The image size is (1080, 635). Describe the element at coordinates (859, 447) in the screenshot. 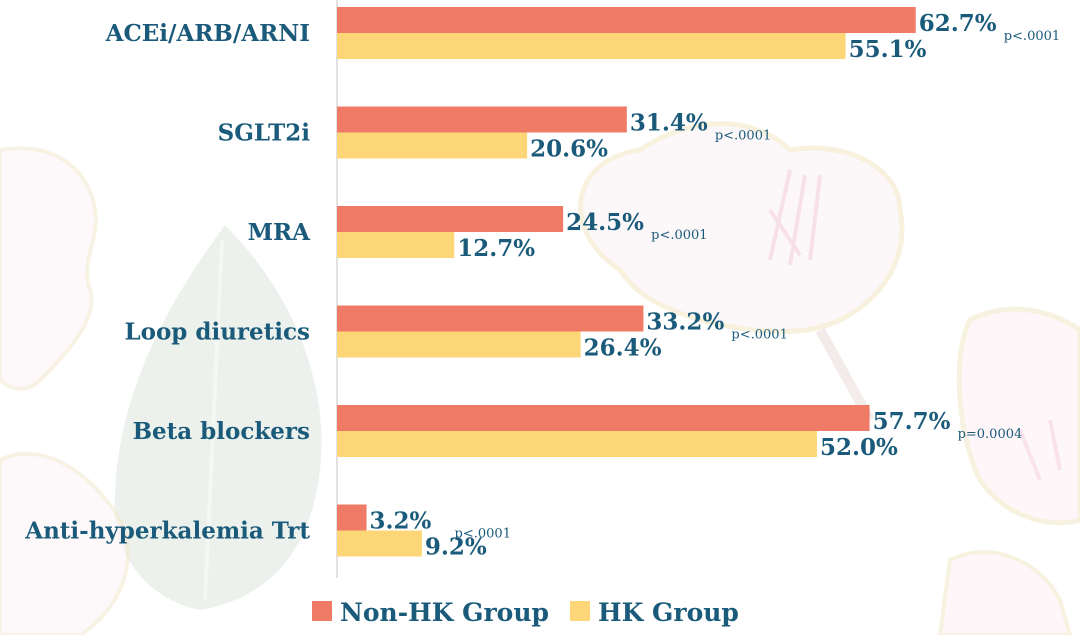

I see `value-label-hk: 52.0%` at that location.